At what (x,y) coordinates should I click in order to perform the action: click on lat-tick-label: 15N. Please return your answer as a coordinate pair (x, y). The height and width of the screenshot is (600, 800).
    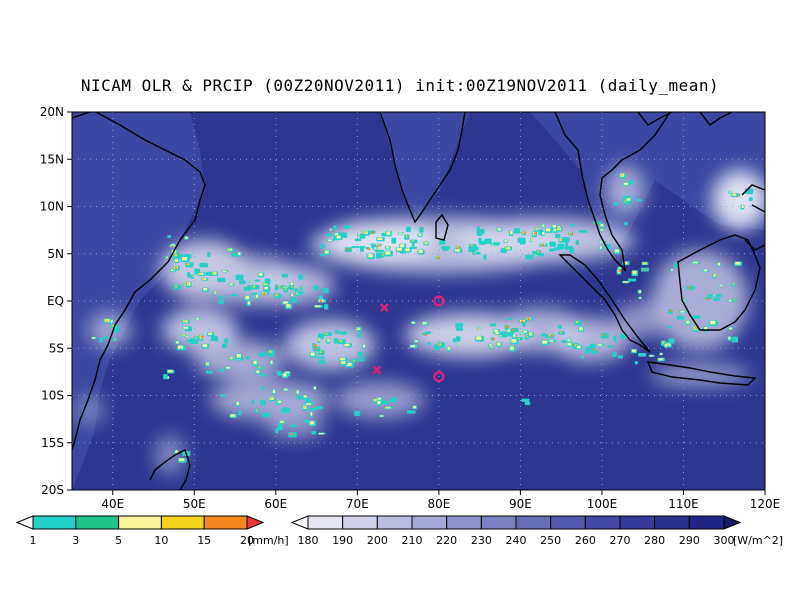
    Looking at the image, I should click on (52, 159).